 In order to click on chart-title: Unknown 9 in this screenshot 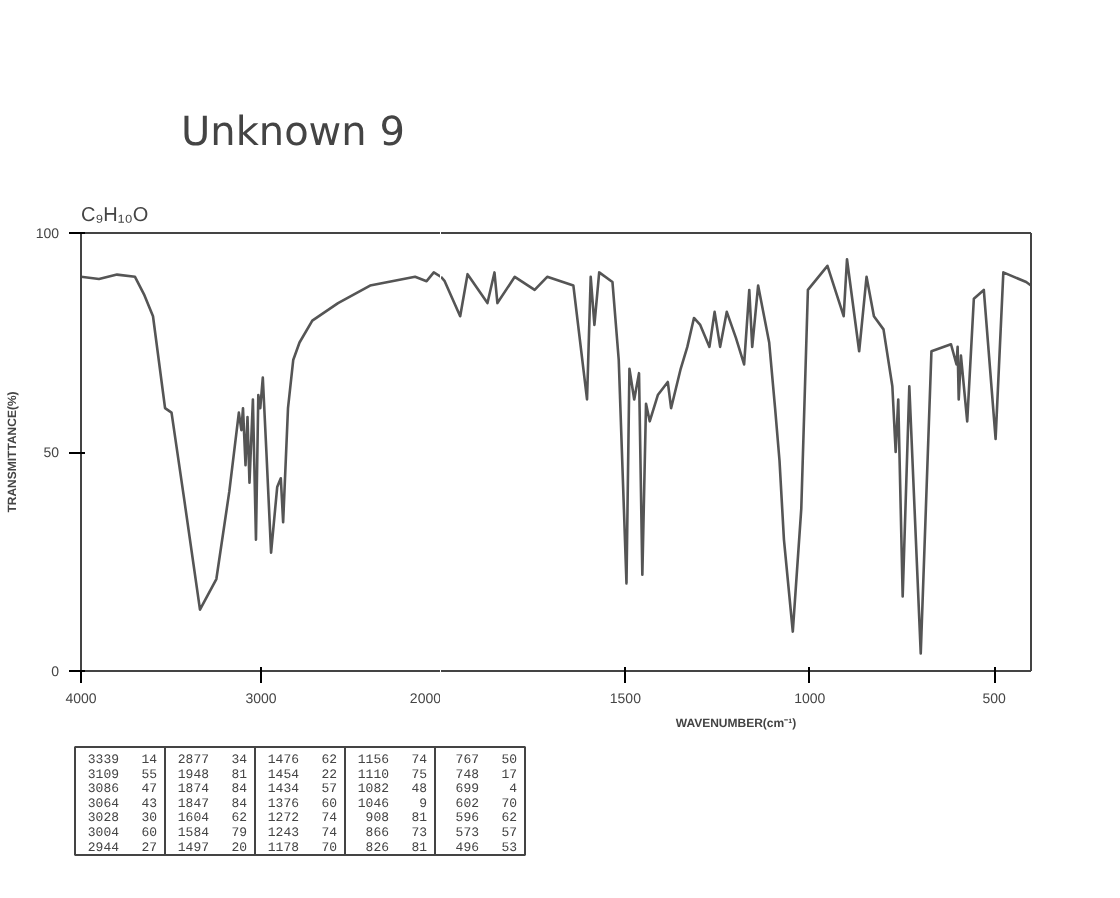, I will do `click(293, 131)`.